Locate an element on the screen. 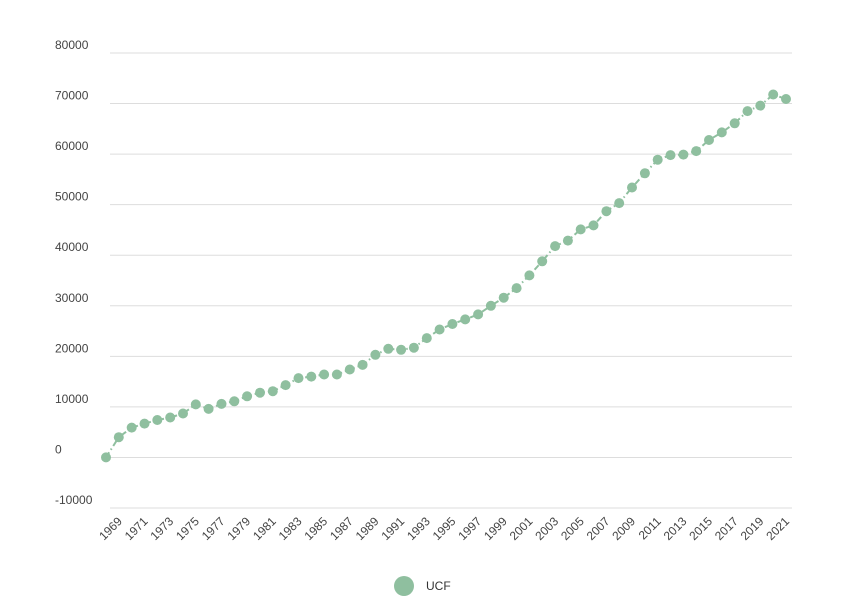 Image resolution: width=864 pixels, height=608 pixels. x-tick-label: 2011 is located at coordinates (650, 528).